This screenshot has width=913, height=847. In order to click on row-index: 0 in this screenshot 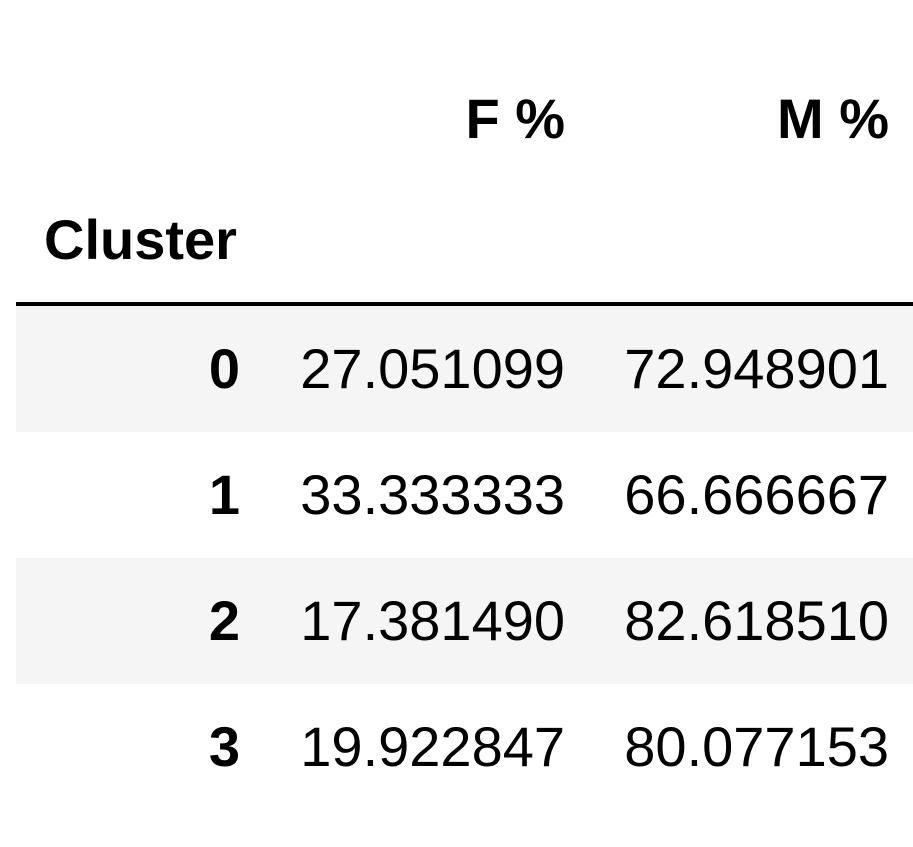, I will do `click(224, 368)`.